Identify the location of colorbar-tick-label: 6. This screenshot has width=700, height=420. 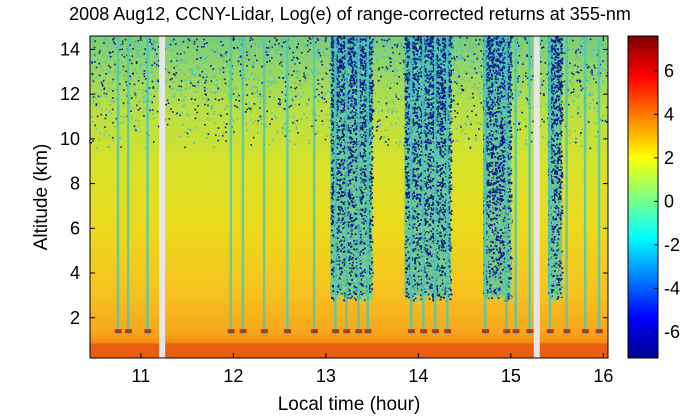
(669, 71).